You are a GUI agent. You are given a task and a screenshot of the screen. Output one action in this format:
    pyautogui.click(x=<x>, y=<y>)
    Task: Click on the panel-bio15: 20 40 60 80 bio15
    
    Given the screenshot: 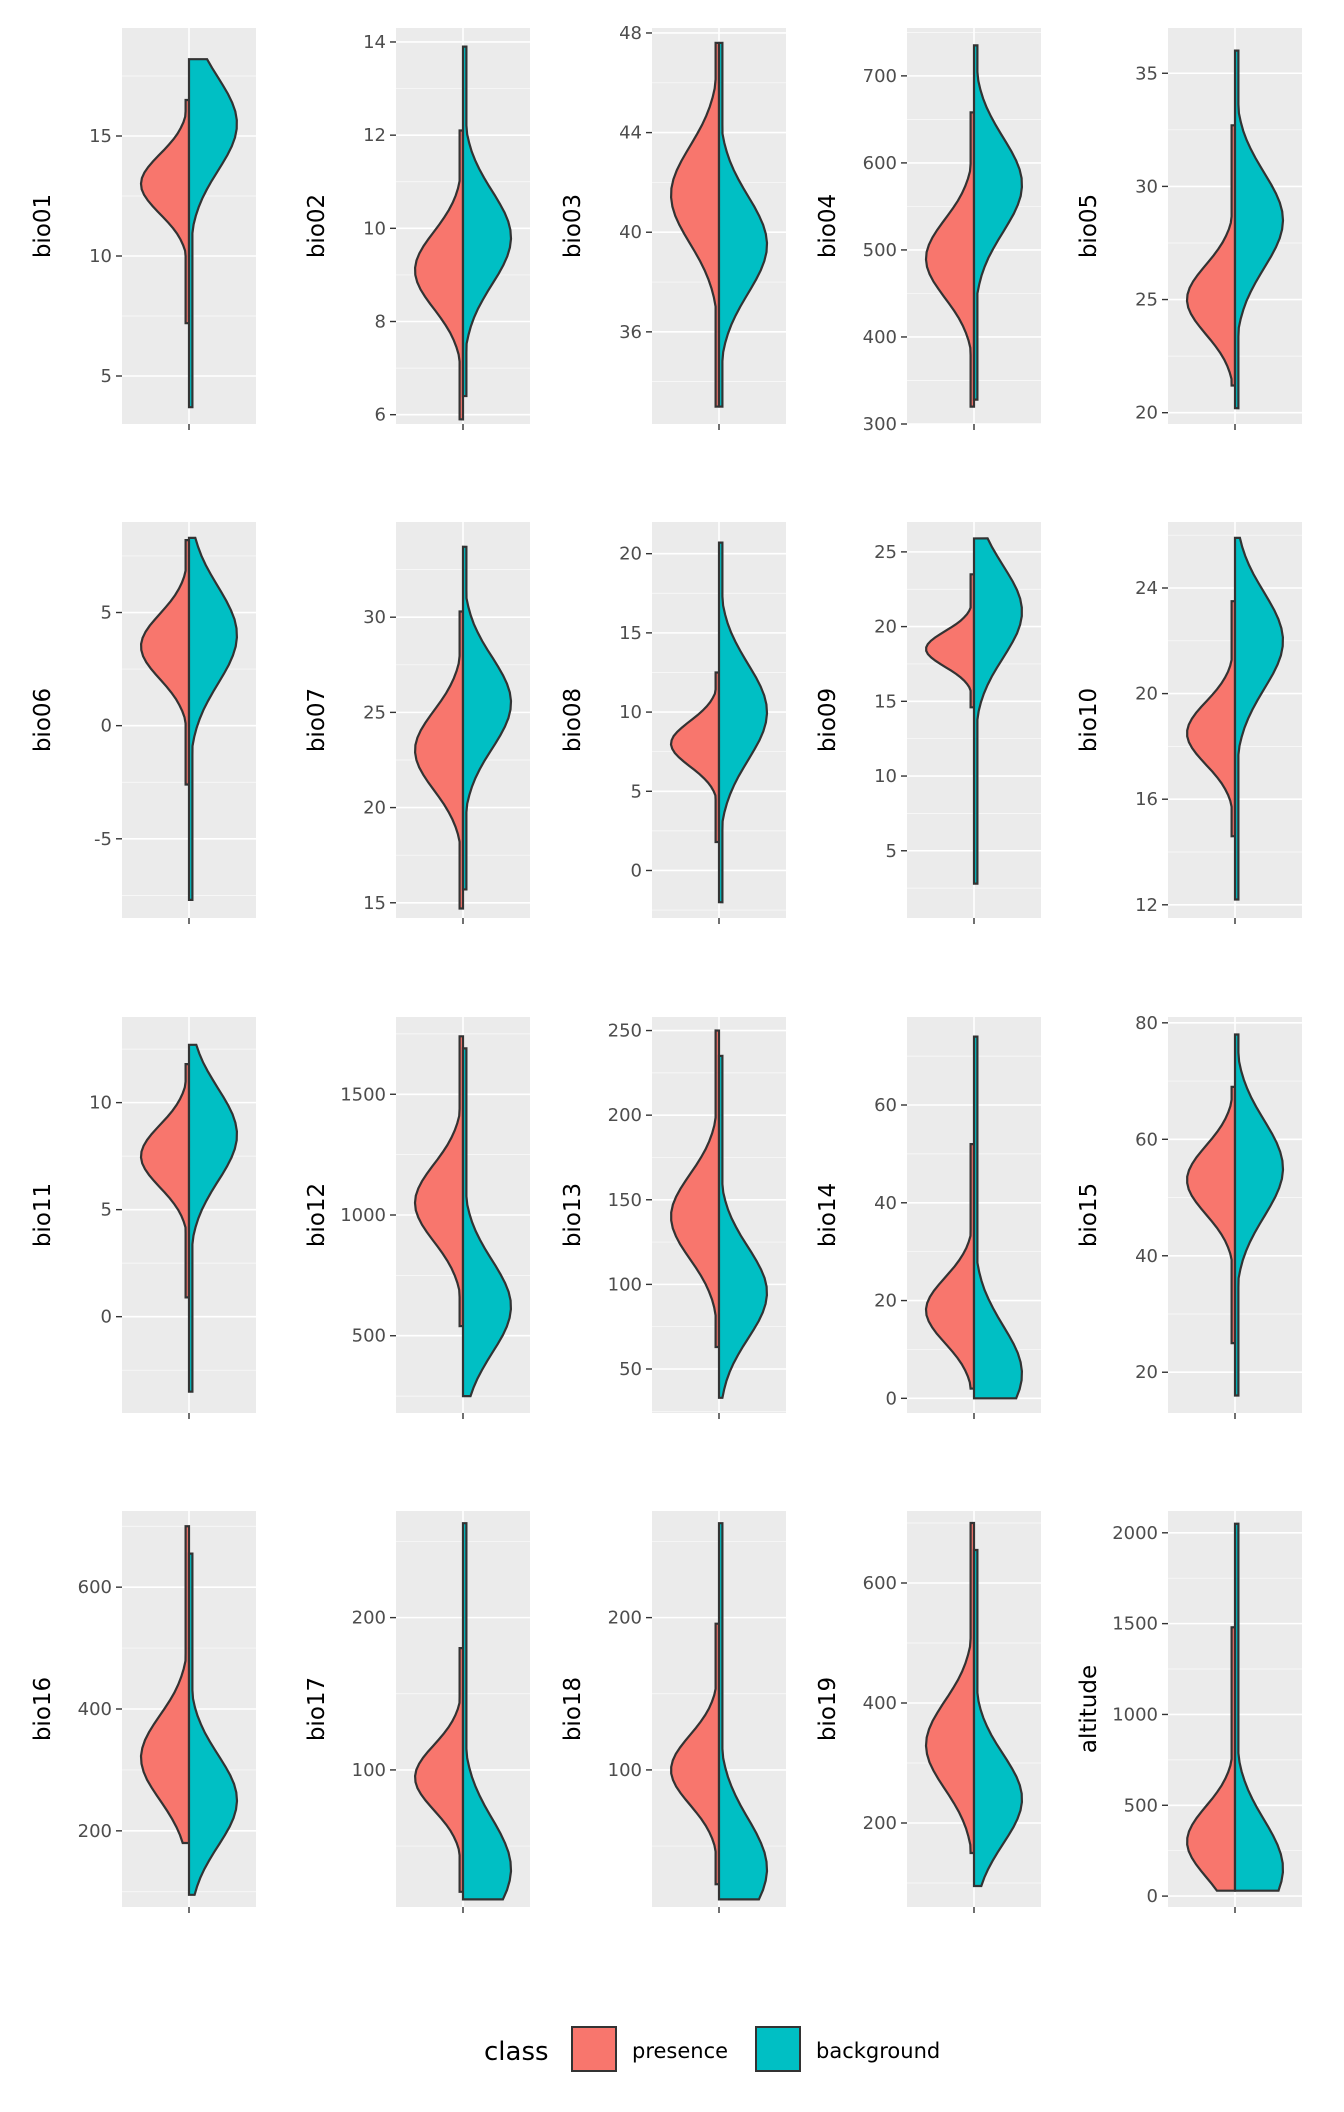 What is the action you would take?
    pyautogui.click(x=1189, y=1216)
    